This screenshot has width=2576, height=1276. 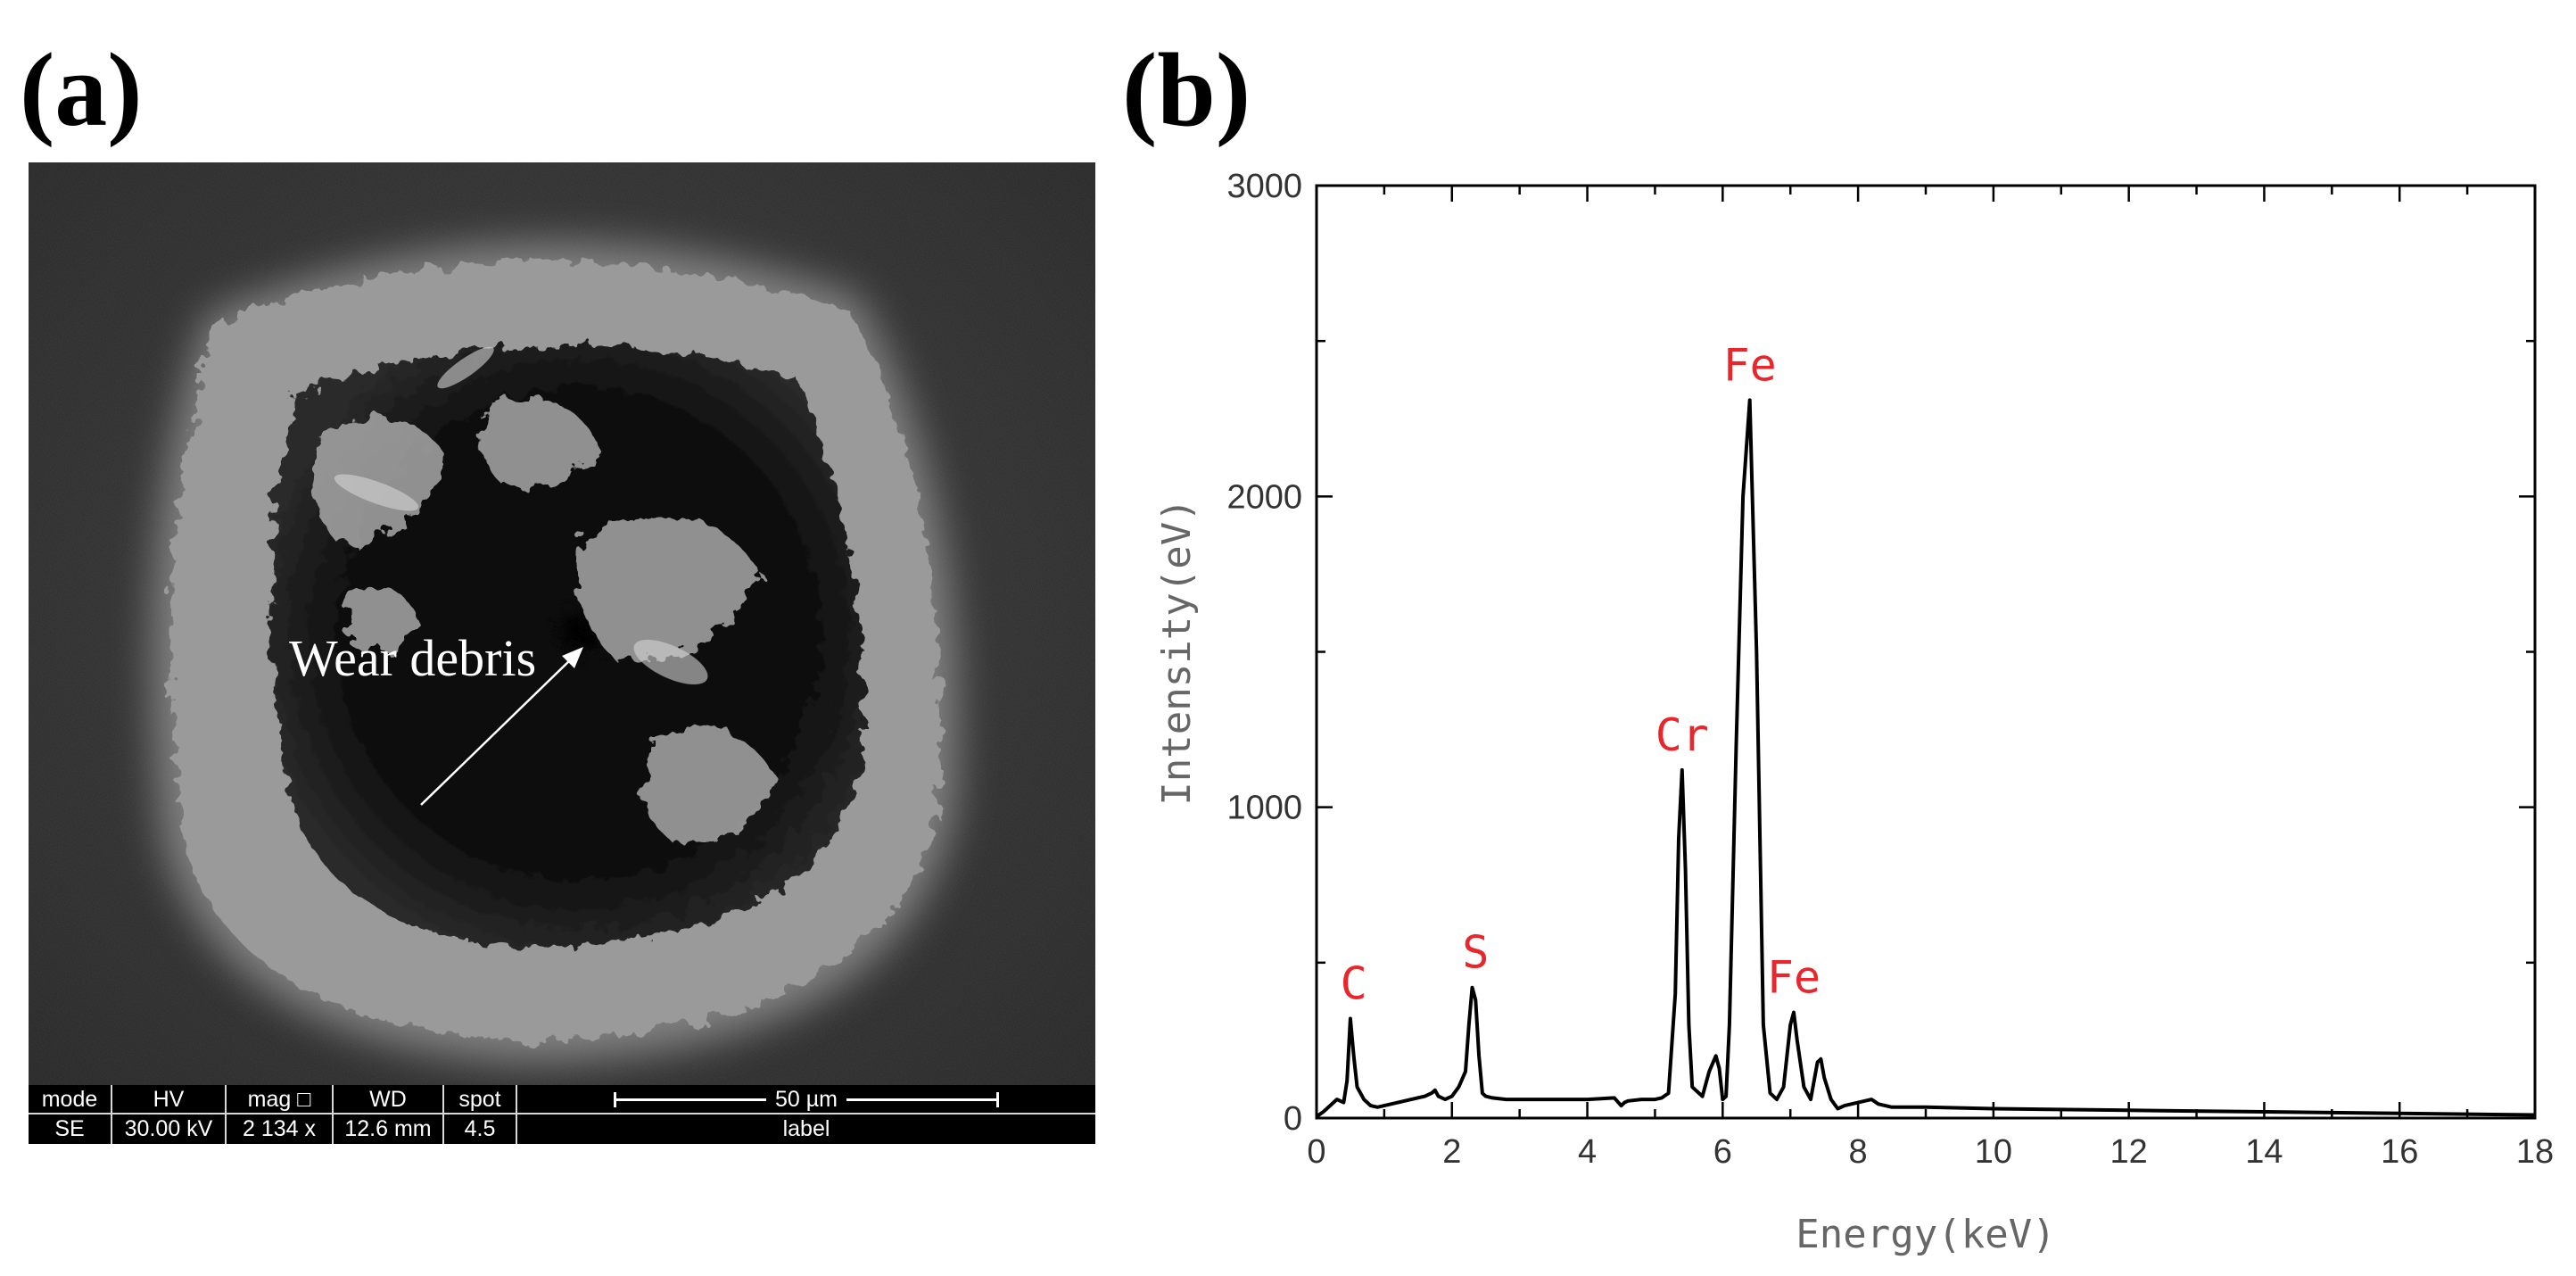 I want to click on scale-bar-text: 50 µm, so click(x=806, y=1099).